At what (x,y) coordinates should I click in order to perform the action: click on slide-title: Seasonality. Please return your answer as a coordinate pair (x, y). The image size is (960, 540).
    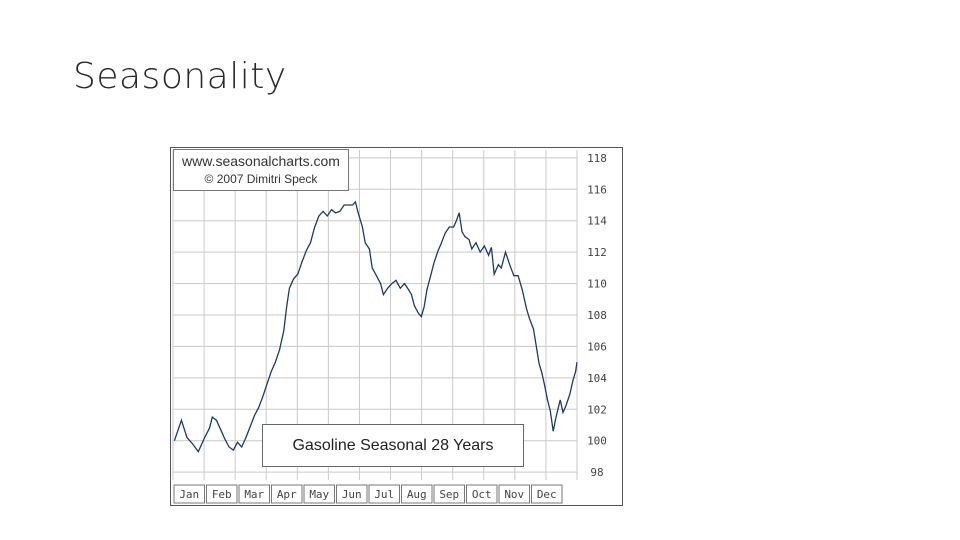
    Looking at the image, I should click on (180, 76).